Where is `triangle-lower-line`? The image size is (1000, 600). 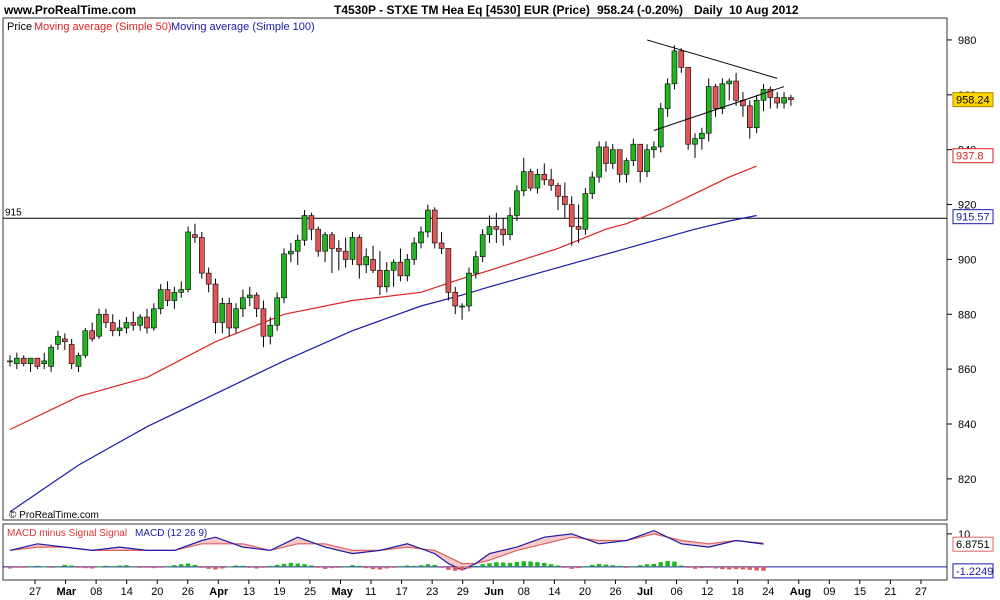 triangle-lower-line is located at coordinates (719, 108).